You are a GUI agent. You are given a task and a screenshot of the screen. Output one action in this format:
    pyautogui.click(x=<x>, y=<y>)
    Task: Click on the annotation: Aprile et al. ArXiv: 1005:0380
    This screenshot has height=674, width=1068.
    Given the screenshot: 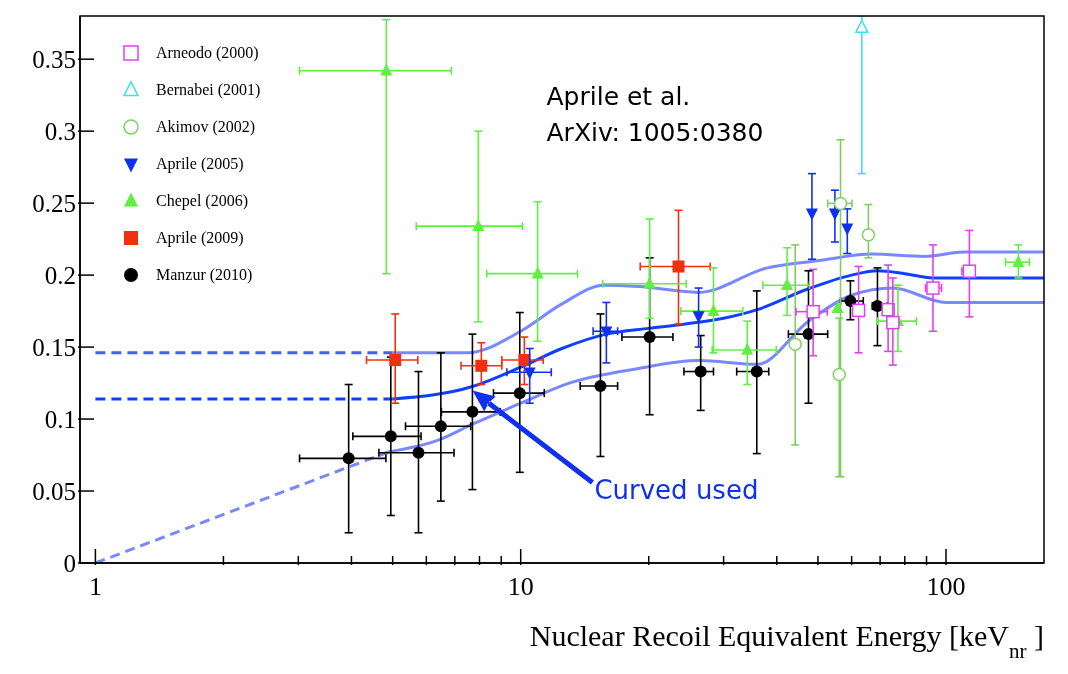 What is the action you would take?
    pyautogui.click(x=655, y=115)
    